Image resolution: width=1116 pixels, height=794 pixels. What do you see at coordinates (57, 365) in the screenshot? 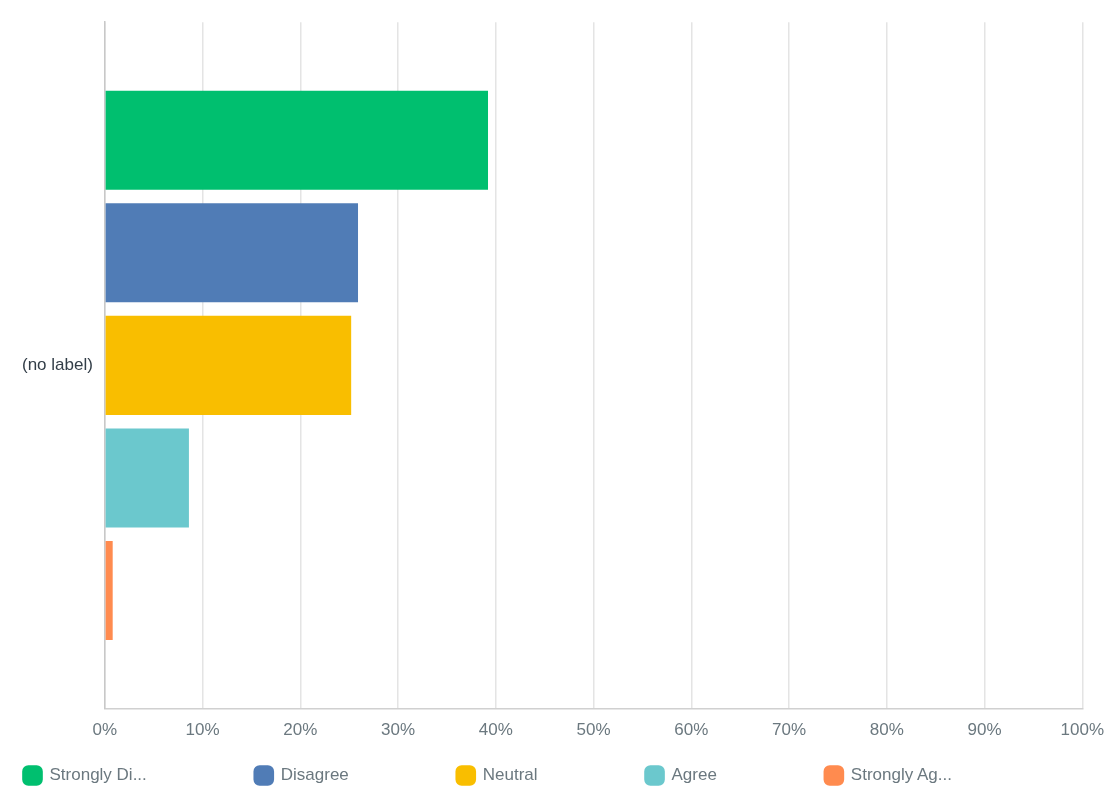
I see `y-tick-label: (no label)` at bounding box center [57, 365].